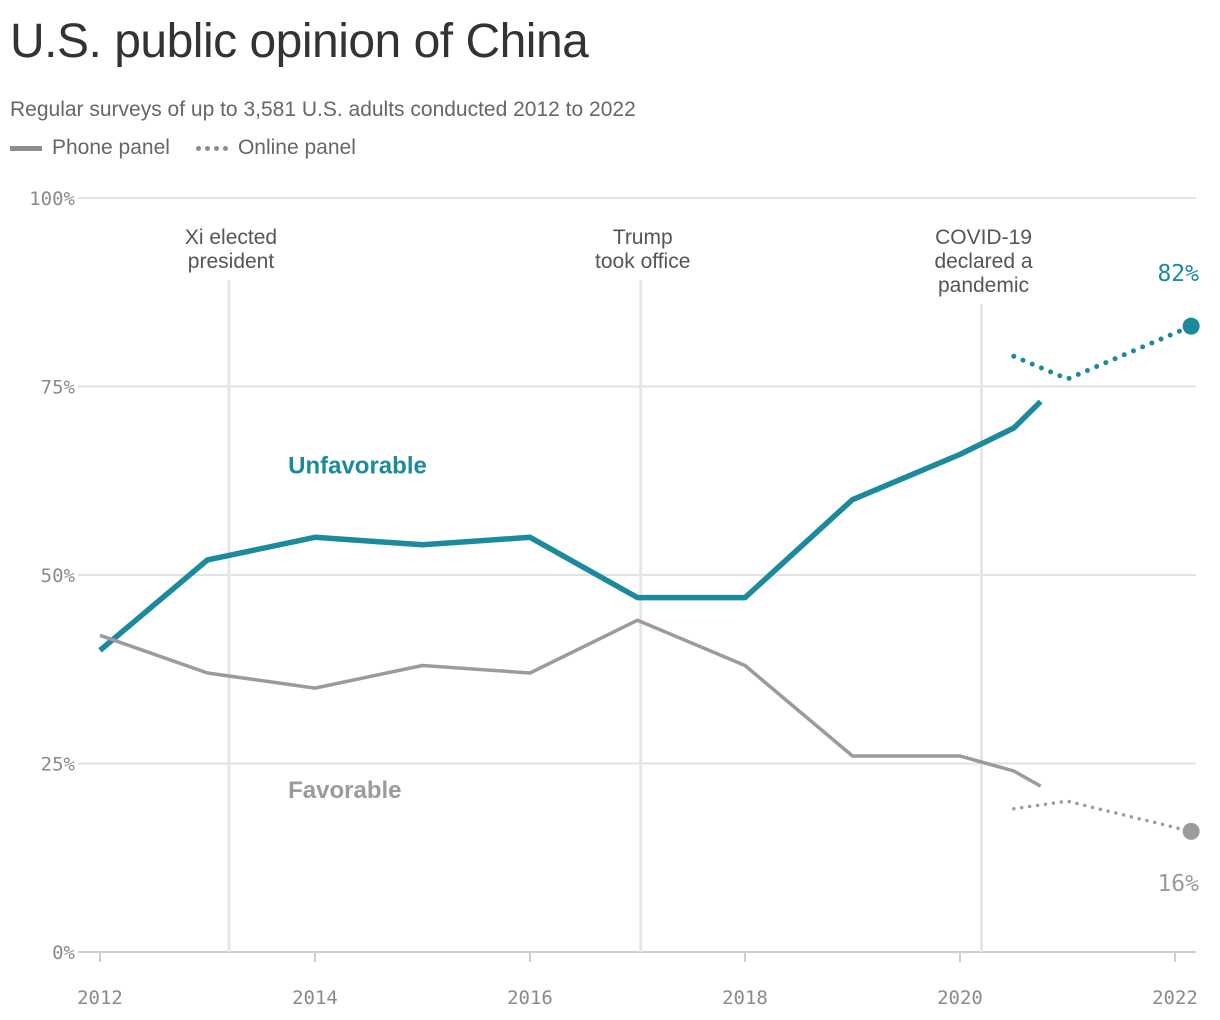 Image resolution: width=1220 pixels, height=1020 pixels. I want to click on legend: Phone panel Online panel, so click(196, 148).